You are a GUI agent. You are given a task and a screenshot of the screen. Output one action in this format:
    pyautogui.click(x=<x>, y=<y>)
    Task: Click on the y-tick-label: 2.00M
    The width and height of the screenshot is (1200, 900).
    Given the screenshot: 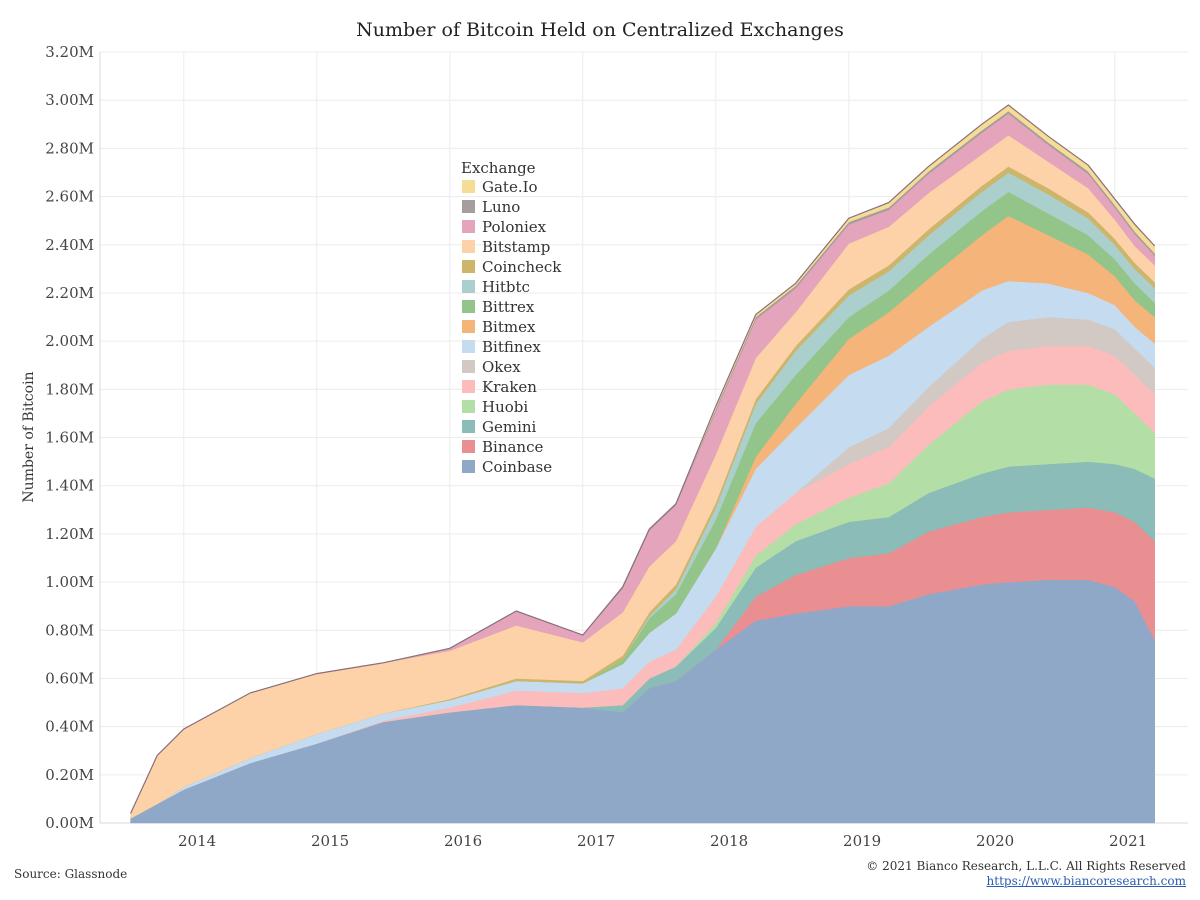 What is the action you would take?
    pyautogui.click(x=69, y=341)
    